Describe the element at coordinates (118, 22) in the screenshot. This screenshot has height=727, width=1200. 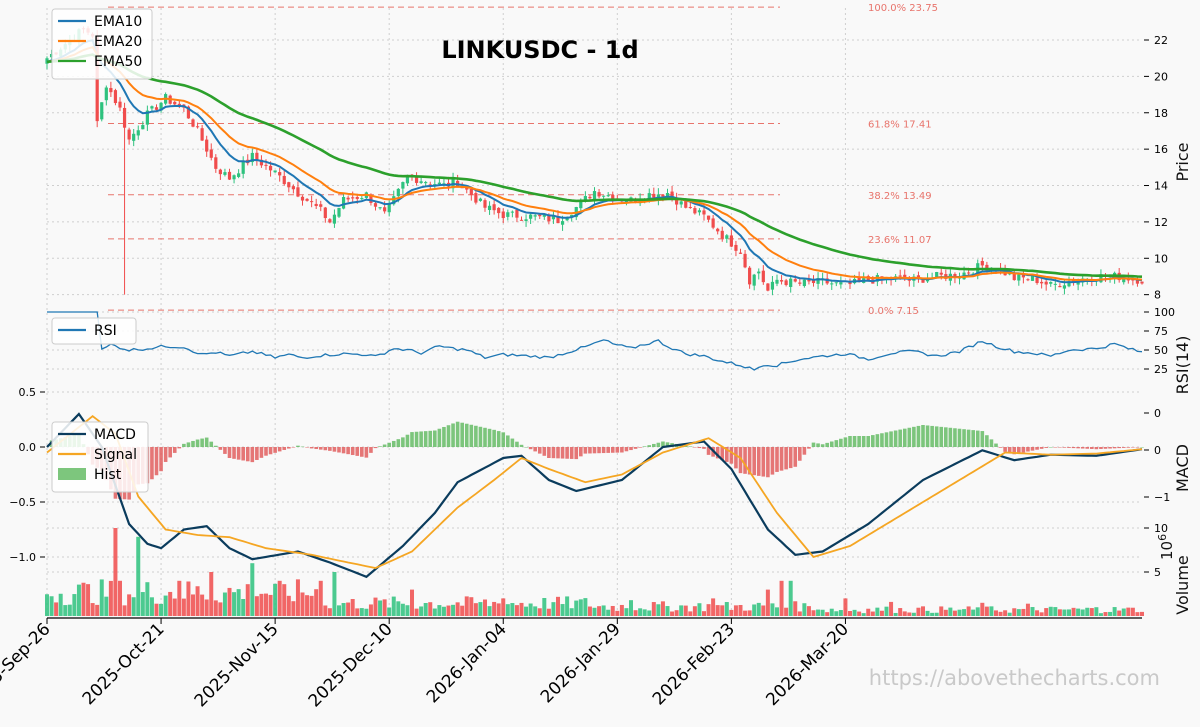
I see `legend-label: EMA10` at that location.